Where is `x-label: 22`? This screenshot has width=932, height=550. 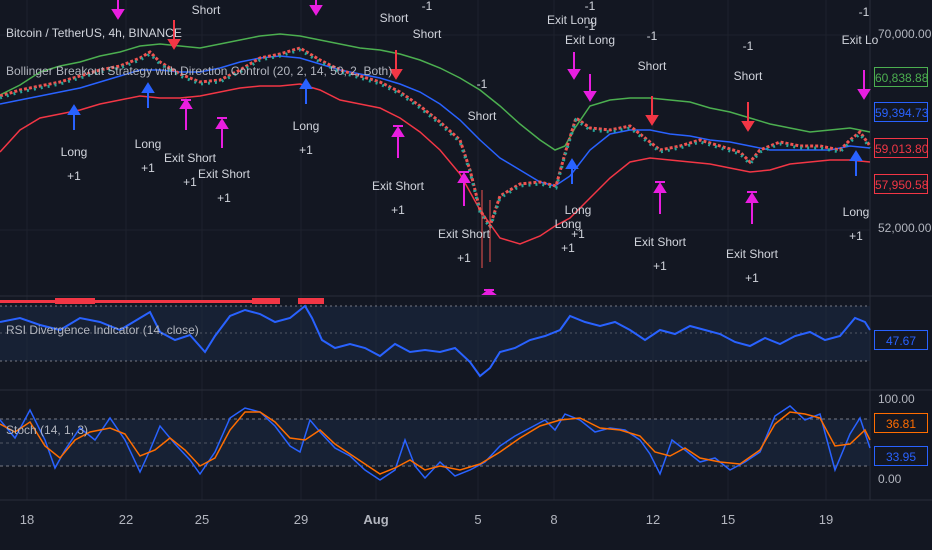
x-label: 22 is located at coordinates (126, 519).